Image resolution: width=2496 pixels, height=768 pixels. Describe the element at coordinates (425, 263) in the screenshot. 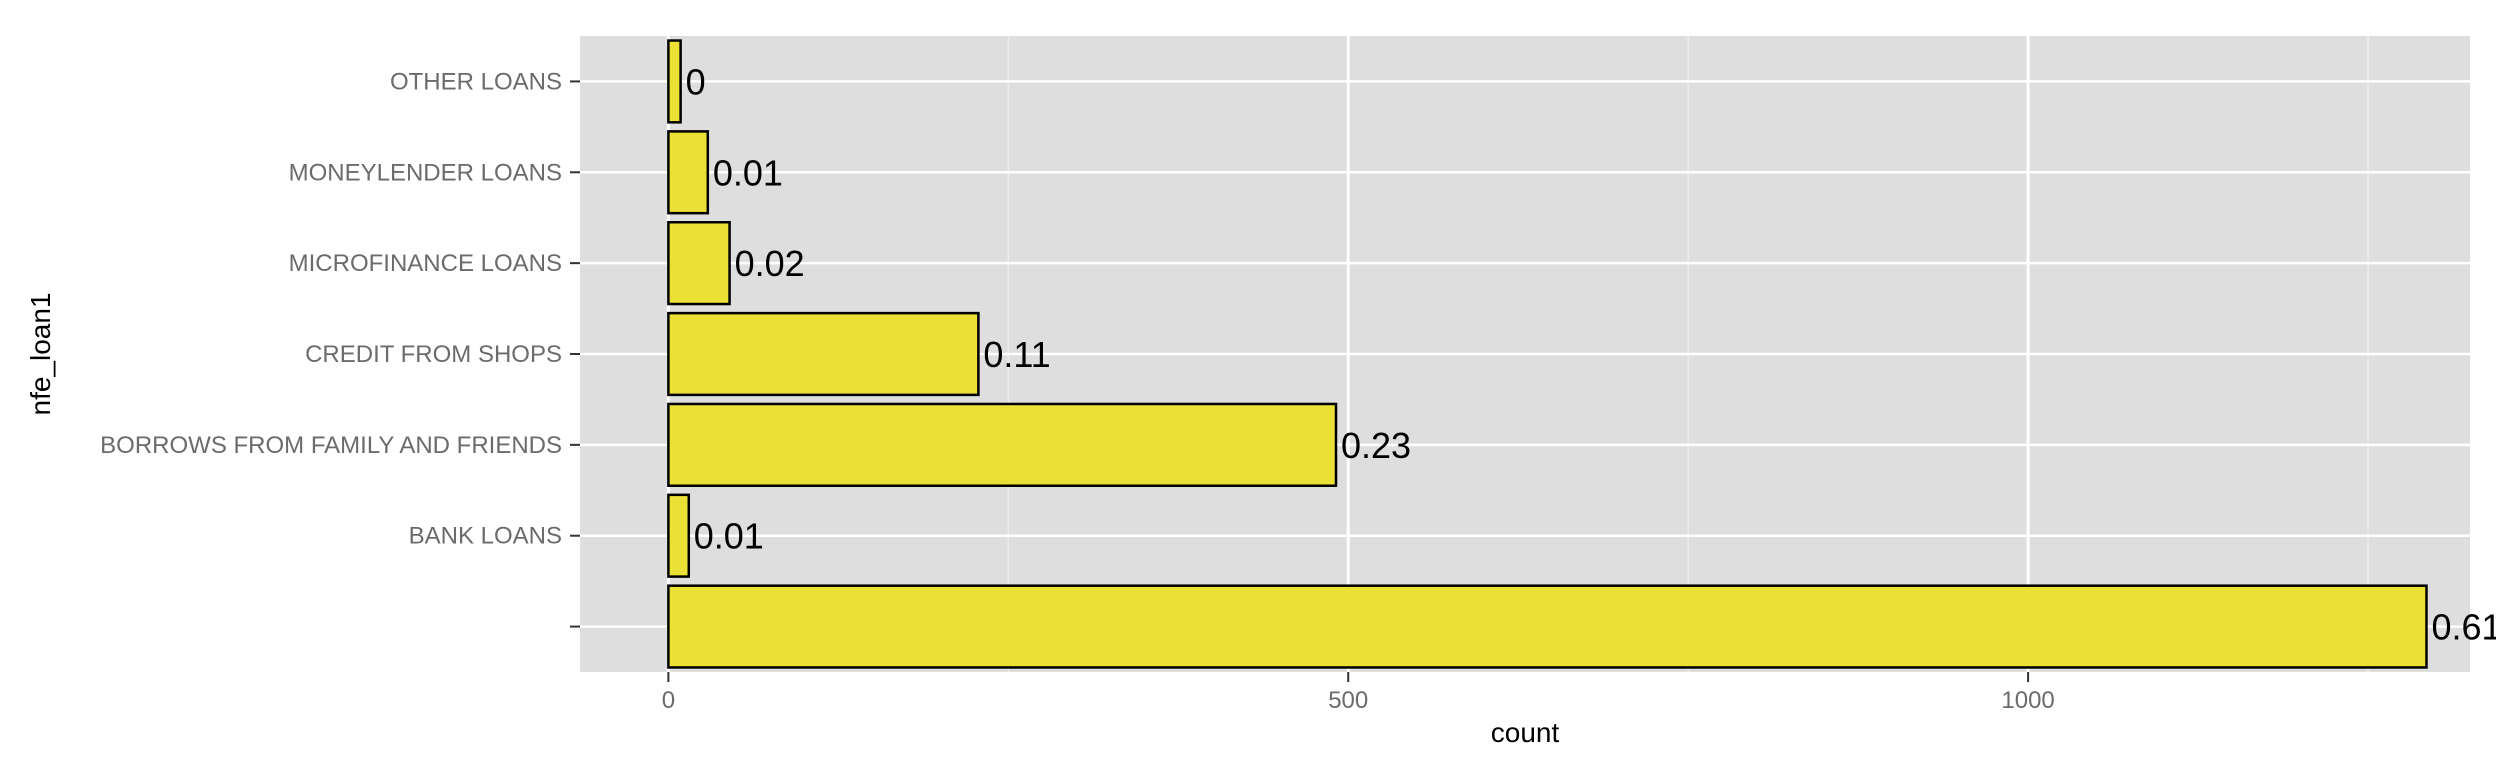

I see `y-tick-label: MICROFINANCE LOANS` at that location.